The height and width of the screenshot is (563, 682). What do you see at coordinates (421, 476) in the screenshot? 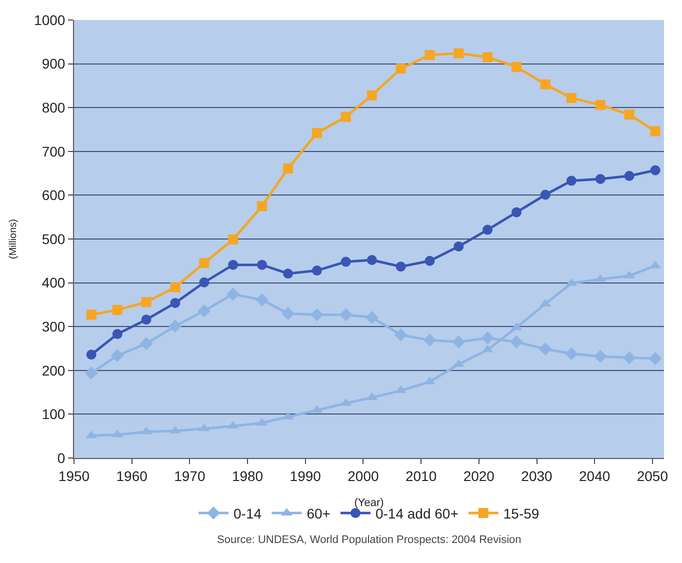
I see `x-tick-label: 2010` at bounding box center [421, 476].